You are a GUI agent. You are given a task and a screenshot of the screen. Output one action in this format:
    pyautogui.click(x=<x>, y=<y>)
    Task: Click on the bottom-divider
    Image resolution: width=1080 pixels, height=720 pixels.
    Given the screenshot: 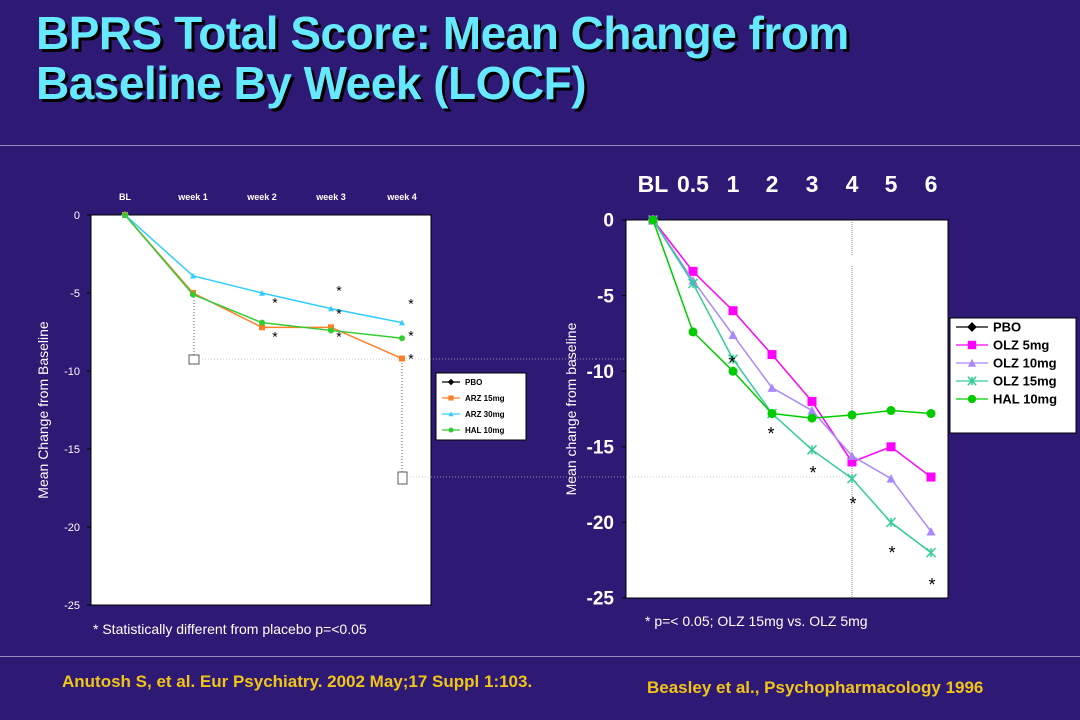 What is the action you would take?
    pyautogui.click(x=540, y=656)
    